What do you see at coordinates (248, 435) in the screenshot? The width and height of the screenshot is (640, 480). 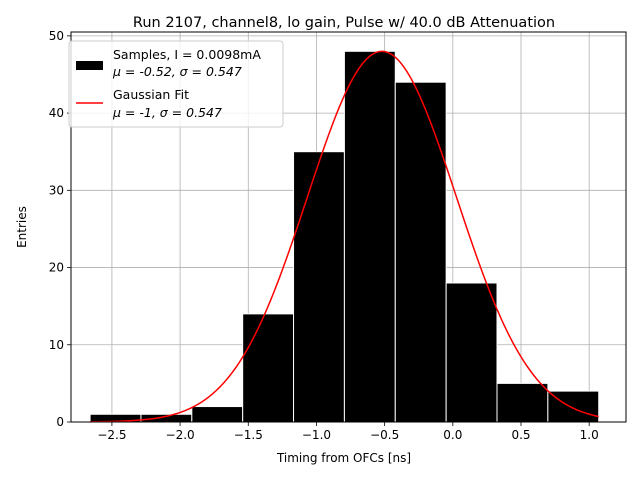 I see `x-tick-label-2: −1.5` at bounding box center [248, 435].